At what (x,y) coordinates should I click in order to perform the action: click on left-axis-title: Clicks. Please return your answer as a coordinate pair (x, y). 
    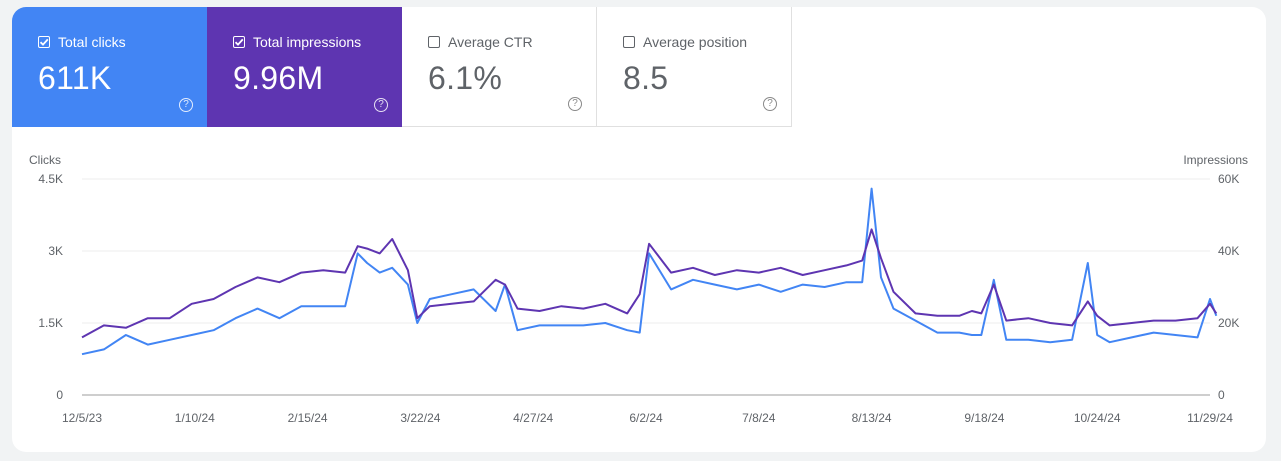
    Looking at the image, I should click on (45, 160).